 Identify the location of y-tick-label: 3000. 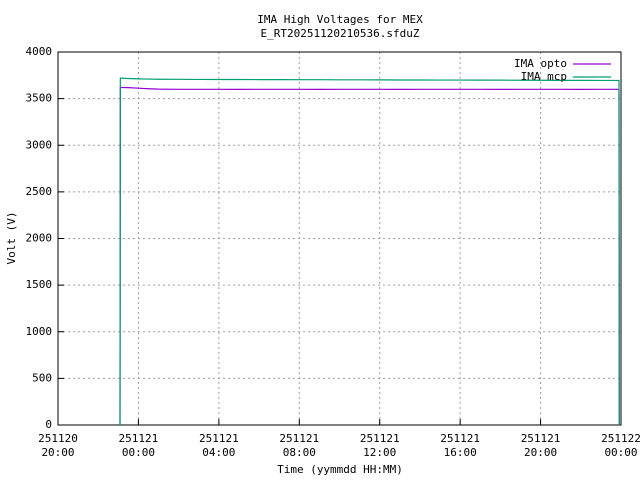
(39, 144).